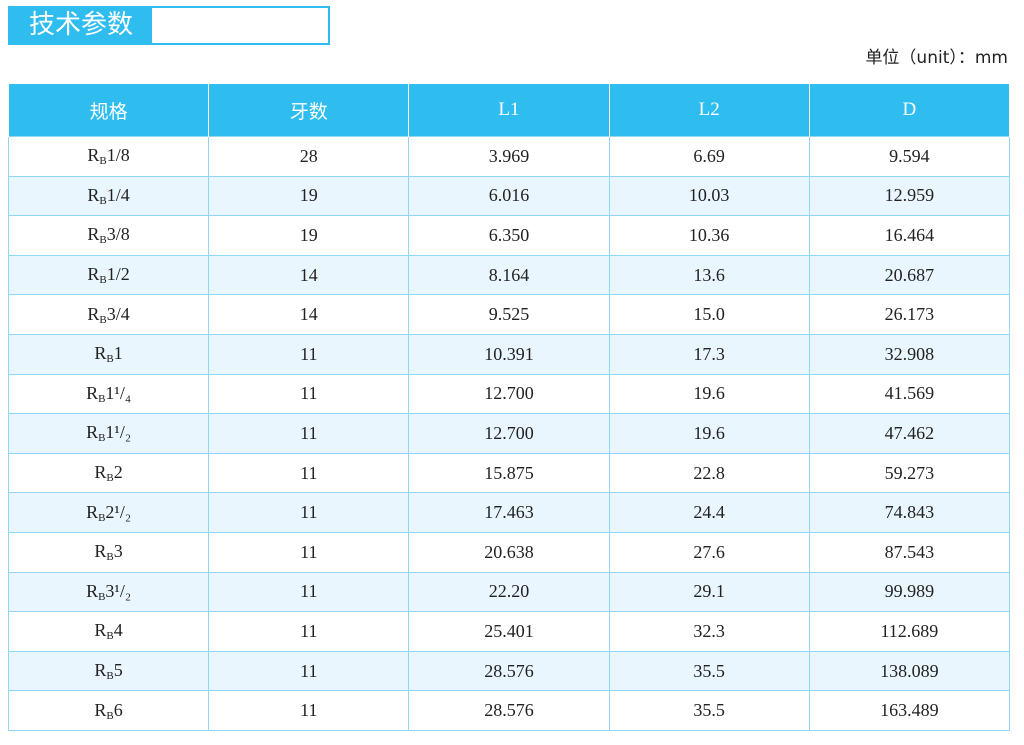 The width and height of the screenshot is (1024, 745). I want to click on table-row: RB3¹/₂ 11 22.20 29.1 99.989, so click(509, 592).